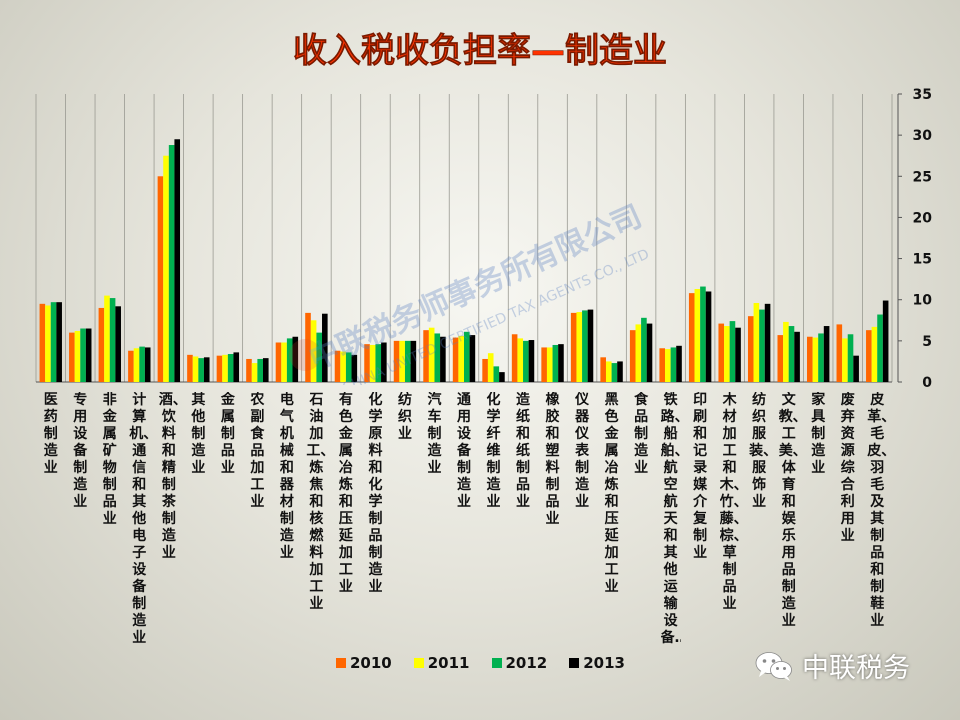 Image resolution: width=960 pixels, height=720 pixels. What do you see at coordinates (552, 459) in the screenshot?
I see `x-tick-label: 橡胶和塑料制品业` at bounding box center [552, 459].